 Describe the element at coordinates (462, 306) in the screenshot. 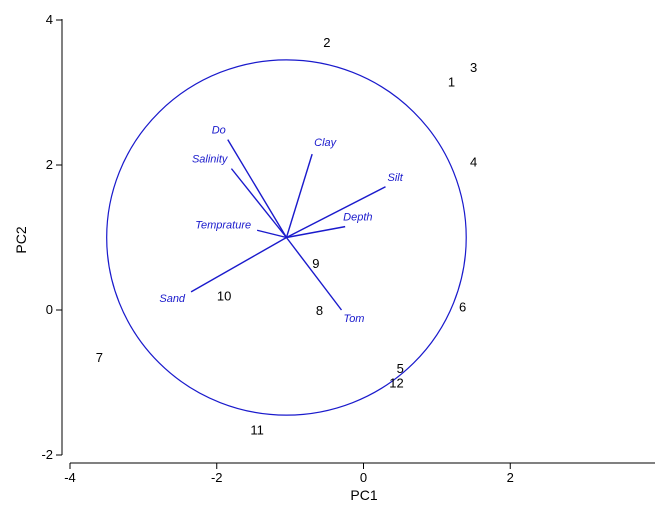

I see `point-label-6: 6` at that location.